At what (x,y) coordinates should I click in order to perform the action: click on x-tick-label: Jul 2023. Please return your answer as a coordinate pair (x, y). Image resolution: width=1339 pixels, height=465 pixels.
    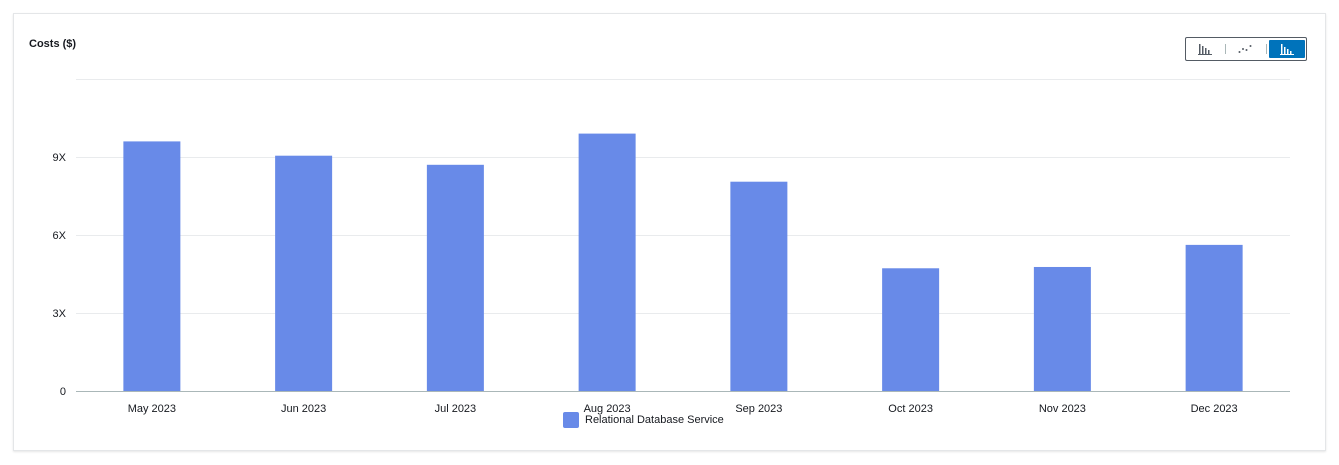
    Looking at the image, I should click on (456, 409).